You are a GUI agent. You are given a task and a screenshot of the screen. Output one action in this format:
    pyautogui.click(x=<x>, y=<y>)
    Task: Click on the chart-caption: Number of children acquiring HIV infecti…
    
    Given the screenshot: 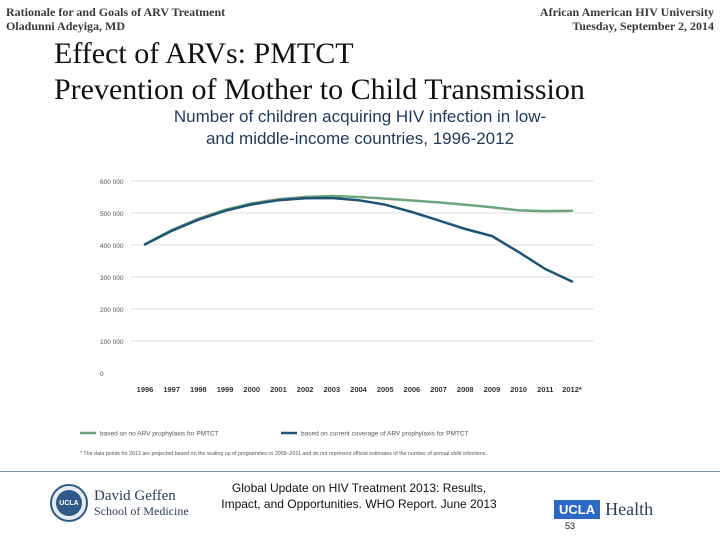 What is the action you would take?
    pyautogui.click(x=360, y=128)
    